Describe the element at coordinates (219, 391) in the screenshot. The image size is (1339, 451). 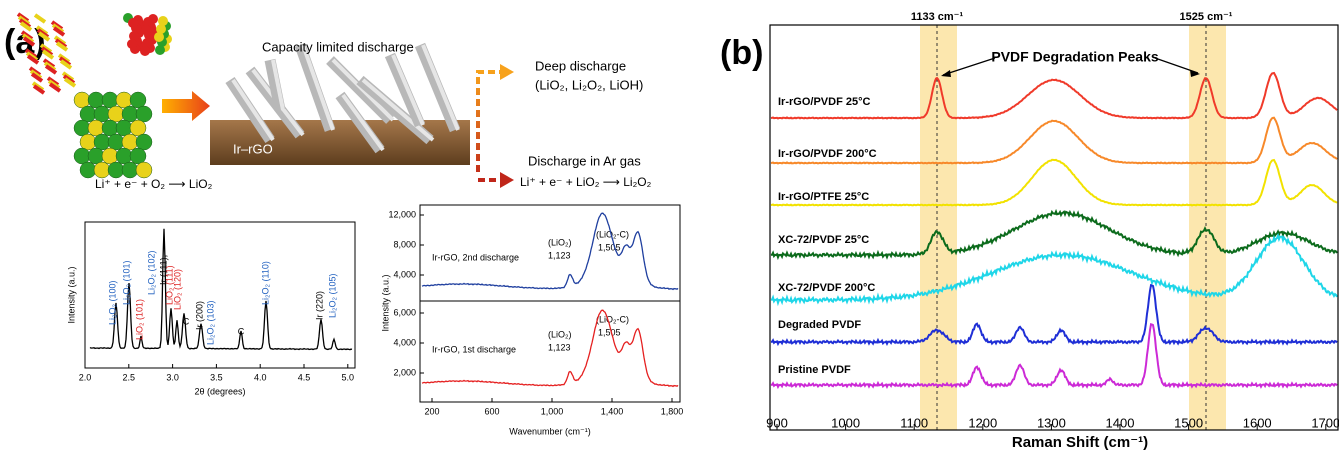
I see `x-axis-label: 2θ (degrees)` at that location.